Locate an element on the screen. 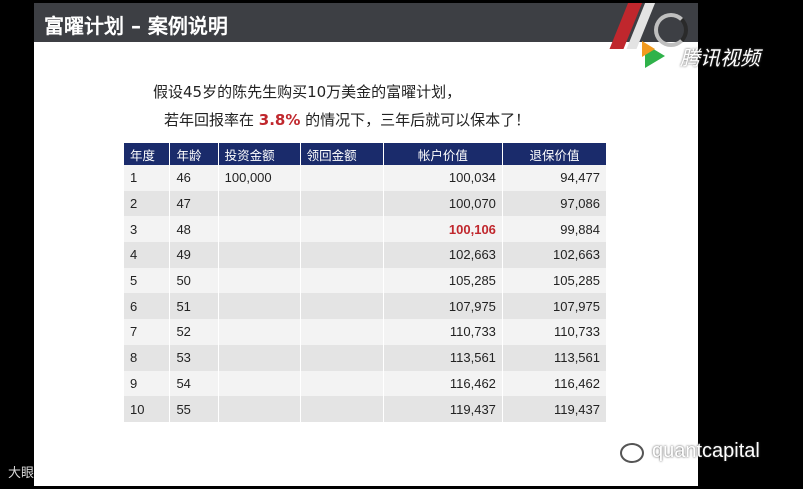 Image resolution: width=803 pixels, height=489 pixels. table-row: 3 48 100,106 99,884 is located at coordinates (366, 229).